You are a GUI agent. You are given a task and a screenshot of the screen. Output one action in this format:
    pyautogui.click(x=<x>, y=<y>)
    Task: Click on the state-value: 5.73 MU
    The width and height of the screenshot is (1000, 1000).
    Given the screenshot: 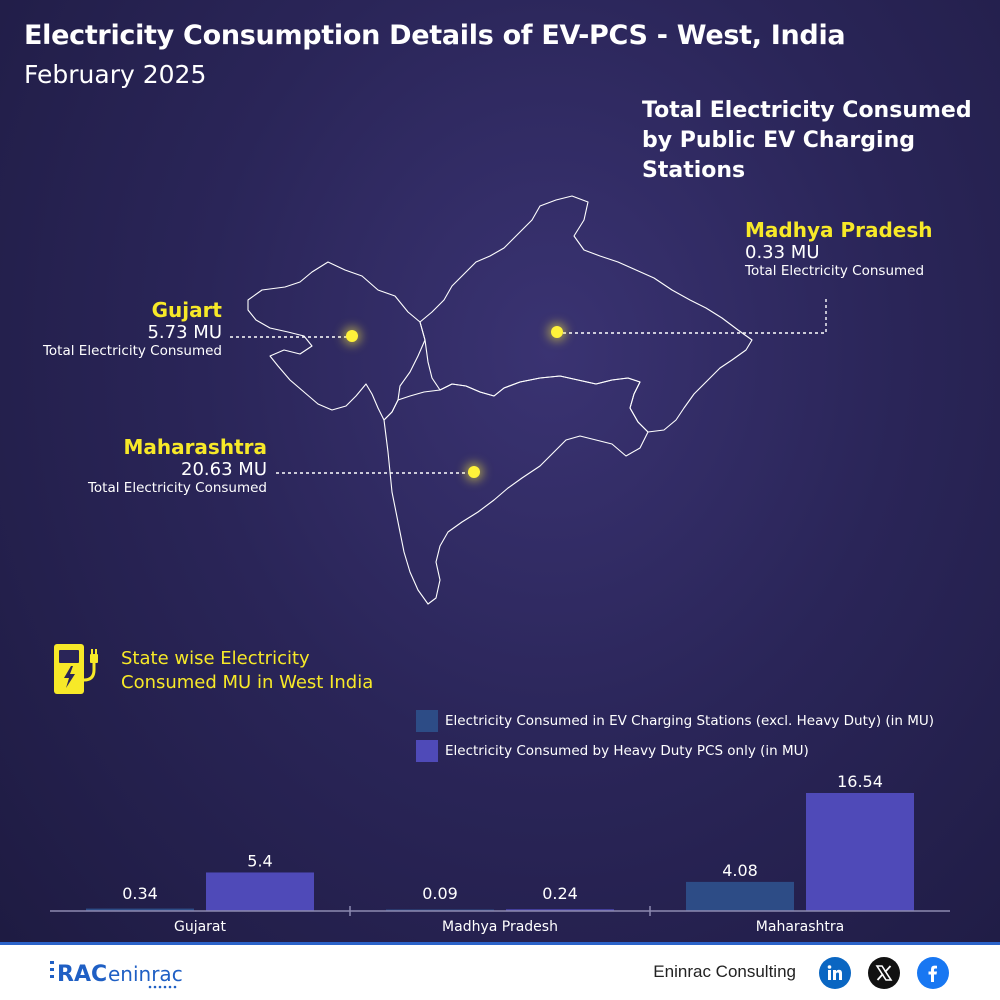 What is the action you would take?
    pyautogui.click(x=184, y=332)
    